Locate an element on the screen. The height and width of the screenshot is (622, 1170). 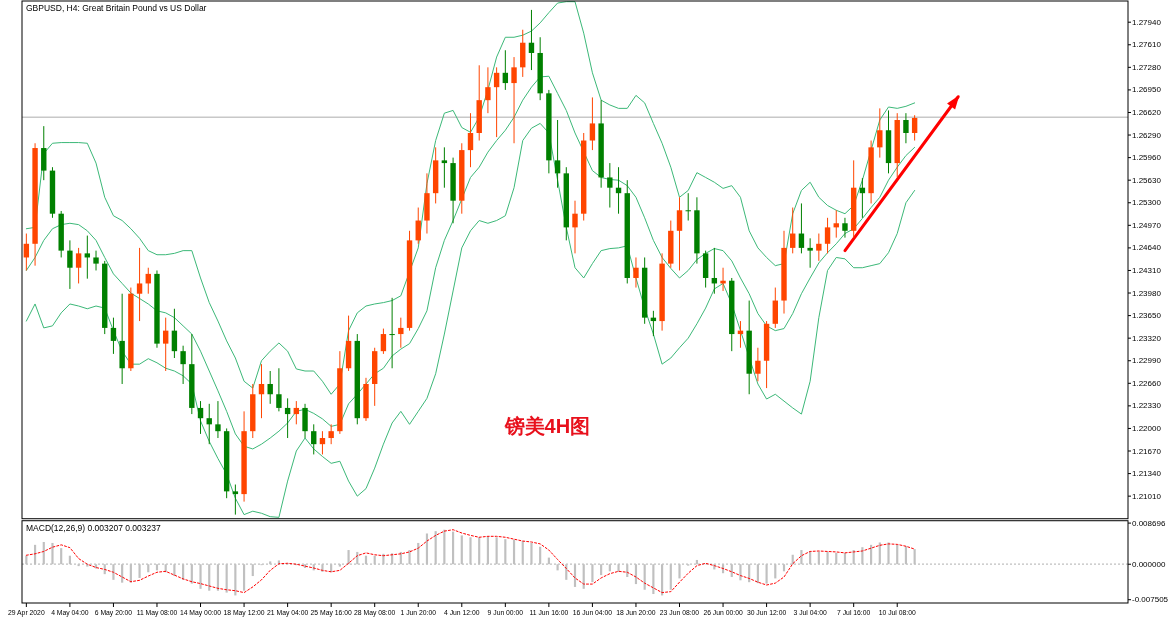
y-tick-label: 1.22990 is located at coordinates (1147, 361).